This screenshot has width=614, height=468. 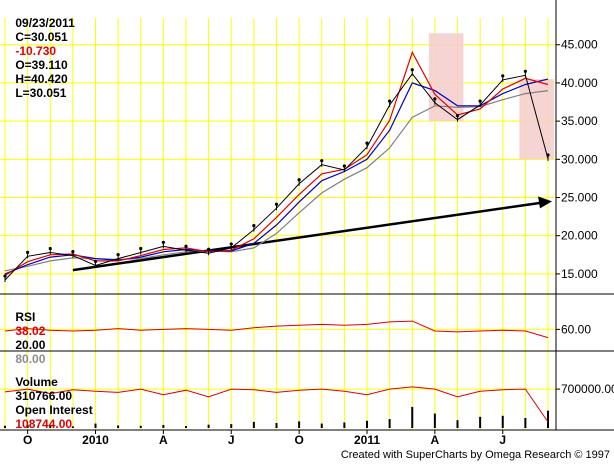 What do you see at coordinates (579, 236) in the screenshot?
I see `price-tick-label: 20.000` at bounding box center [579, 236].